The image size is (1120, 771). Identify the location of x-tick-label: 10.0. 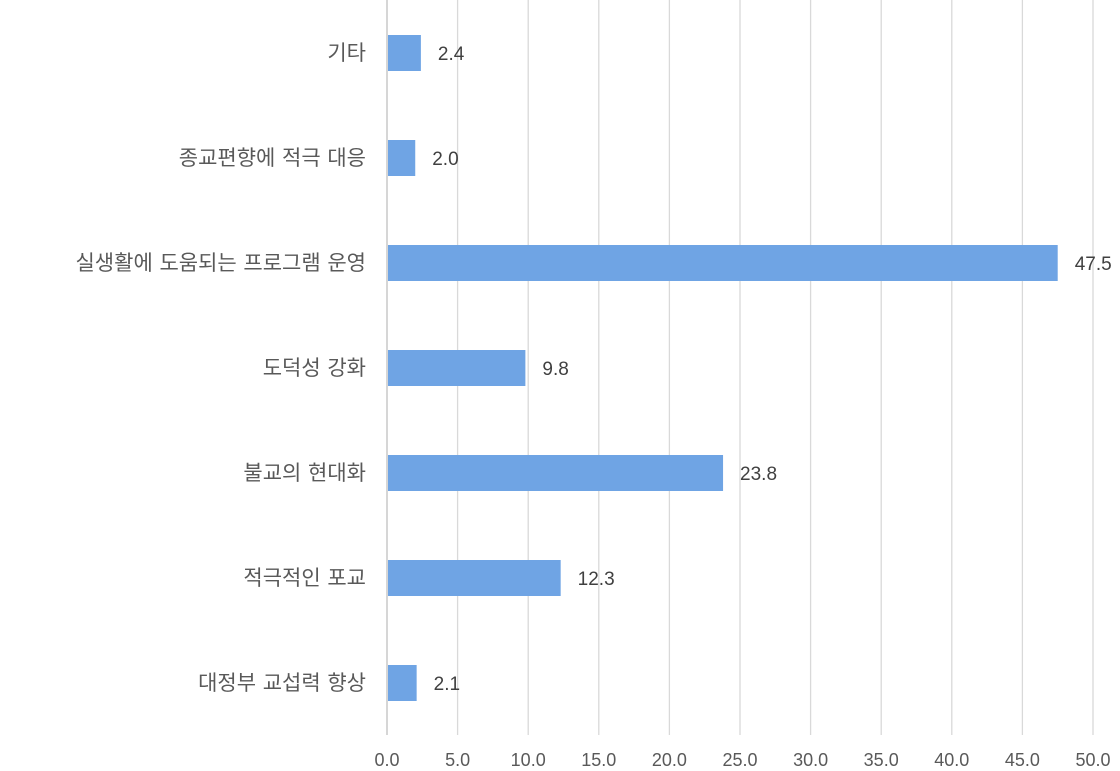
(528, 760).